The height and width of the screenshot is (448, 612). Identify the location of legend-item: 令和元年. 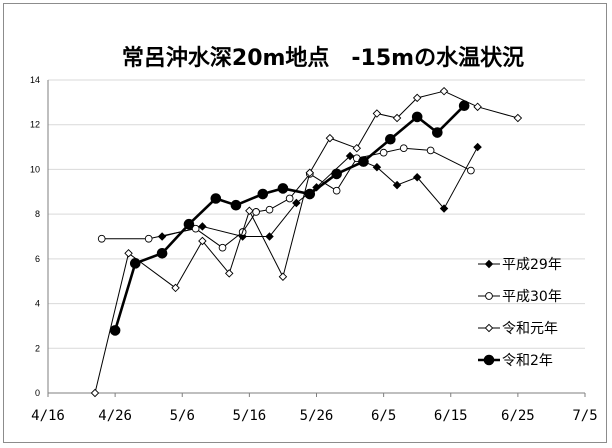
(518, 329).